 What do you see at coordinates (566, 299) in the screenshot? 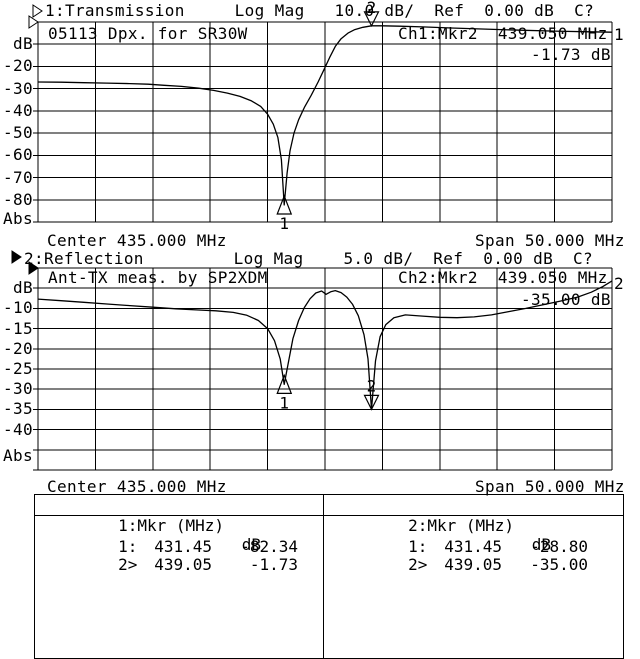
I see `ch2-marker-readout-value: -35.00 dB` at bounding box center [566, 299].